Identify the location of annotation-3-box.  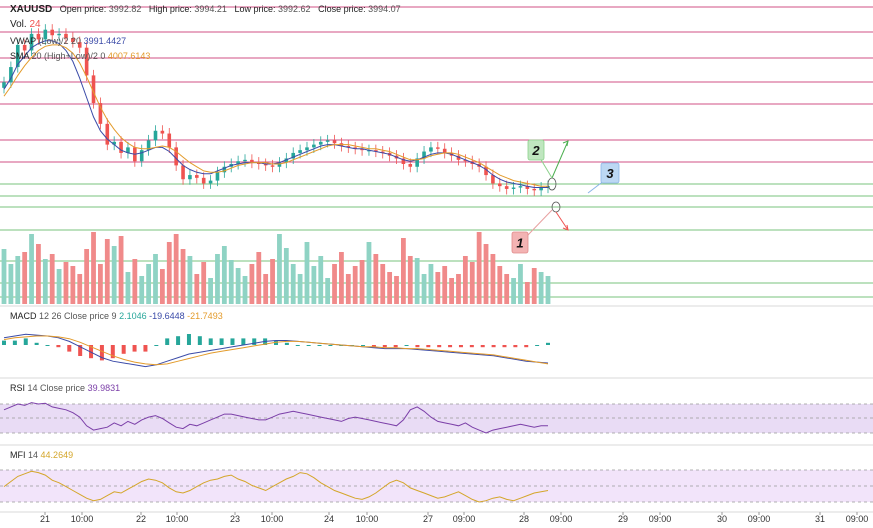
(610, 173).